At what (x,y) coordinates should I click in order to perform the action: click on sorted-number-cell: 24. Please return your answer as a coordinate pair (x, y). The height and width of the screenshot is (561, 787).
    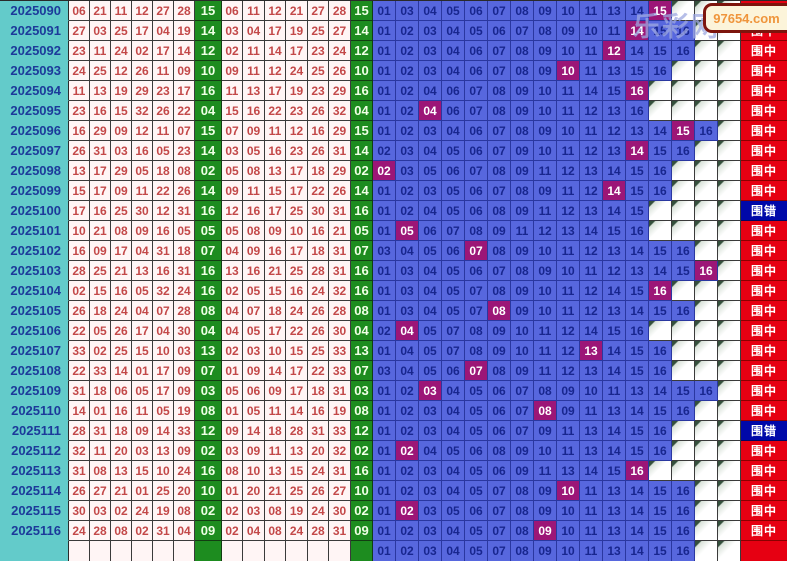
    Looking at the image, I should click on (318, 511).